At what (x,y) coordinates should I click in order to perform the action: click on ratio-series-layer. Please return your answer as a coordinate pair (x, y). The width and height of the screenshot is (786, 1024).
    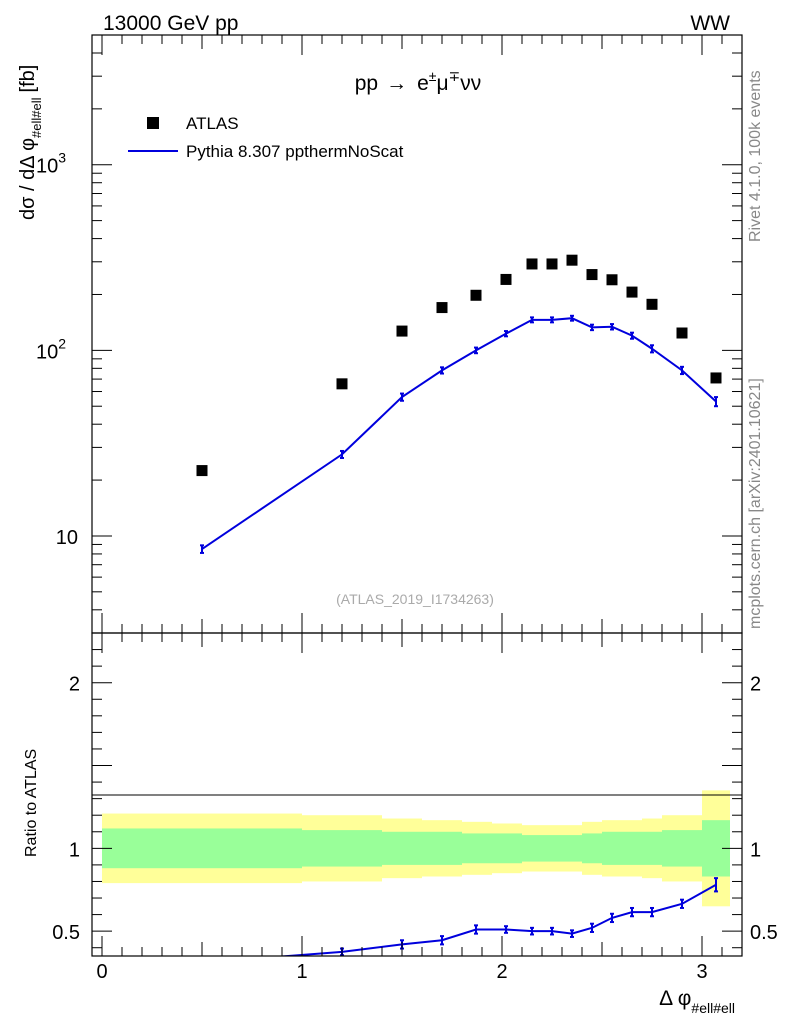
    Looking at the image, I should click on (496, 916).